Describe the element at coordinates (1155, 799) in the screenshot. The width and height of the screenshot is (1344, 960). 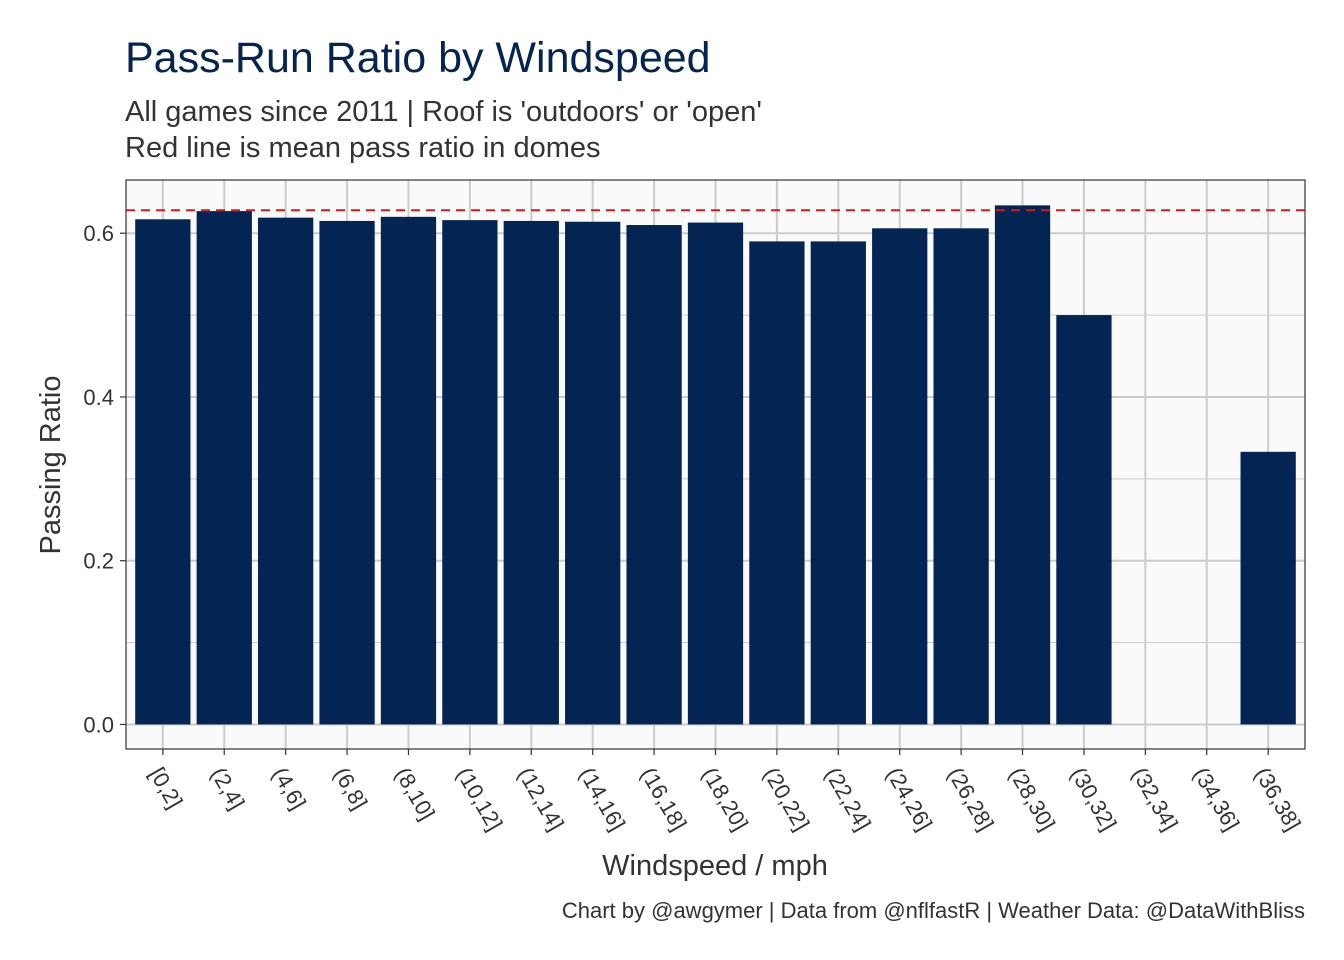
I see `x-tick-label: (32,34]` at that location.